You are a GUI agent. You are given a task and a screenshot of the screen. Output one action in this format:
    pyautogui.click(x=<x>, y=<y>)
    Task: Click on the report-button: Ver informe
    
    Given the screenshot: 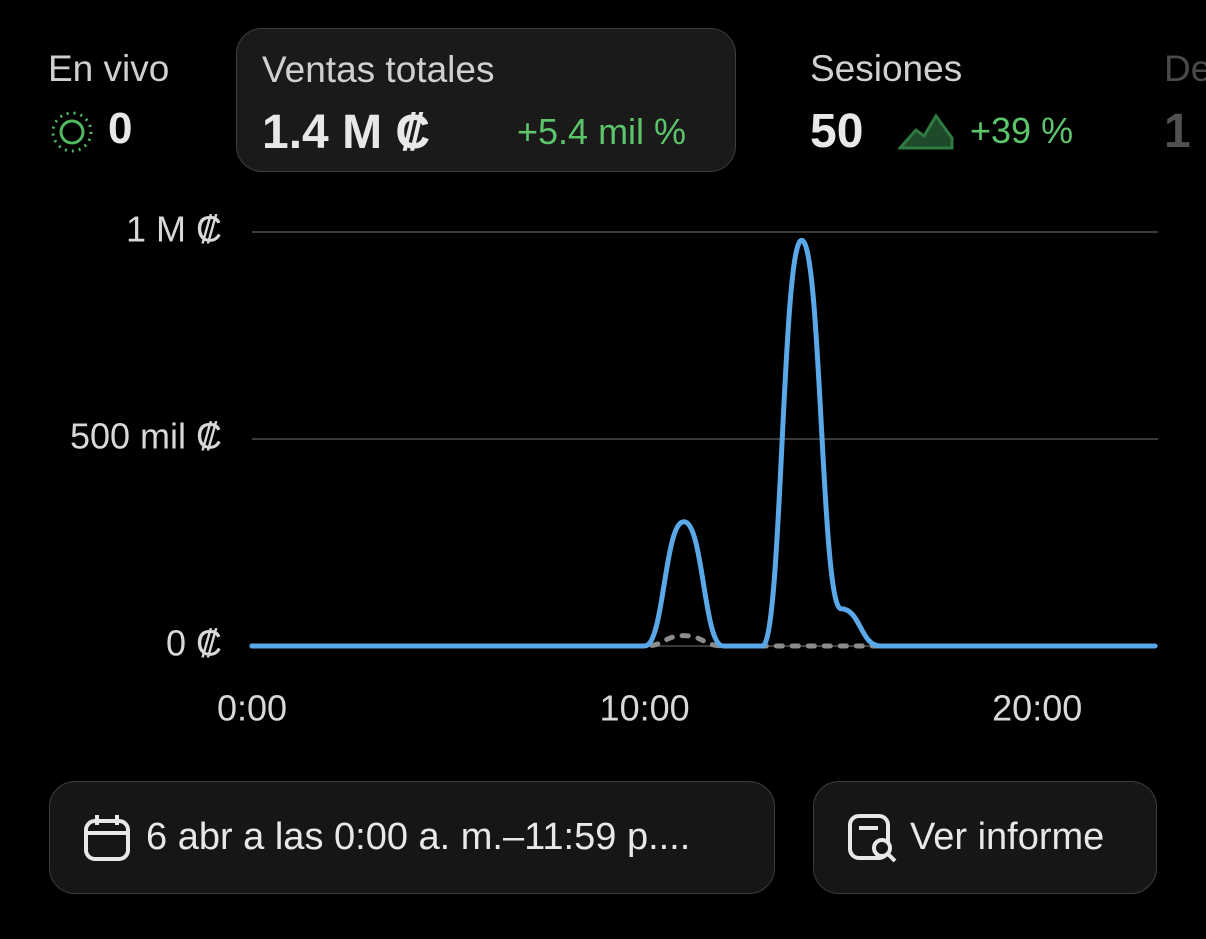 What is the action you would take?
    pyautogui.click(x=985, y=837)
    